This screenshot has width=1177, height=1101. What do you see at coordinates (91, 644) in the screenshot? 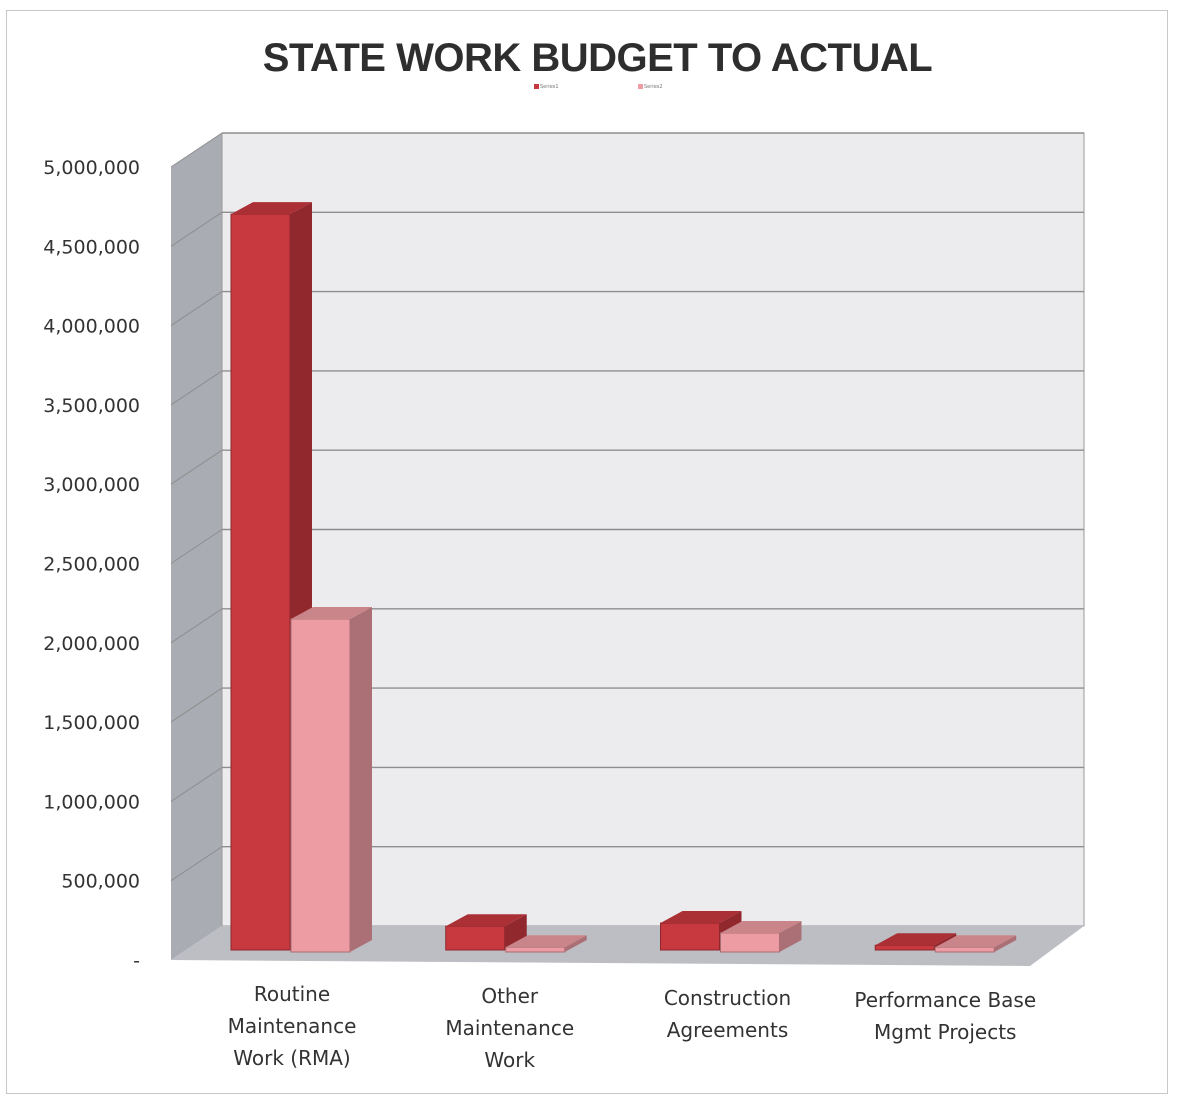
I see `y-tick-label: 2,000,000` at bounding box center [91, 644].